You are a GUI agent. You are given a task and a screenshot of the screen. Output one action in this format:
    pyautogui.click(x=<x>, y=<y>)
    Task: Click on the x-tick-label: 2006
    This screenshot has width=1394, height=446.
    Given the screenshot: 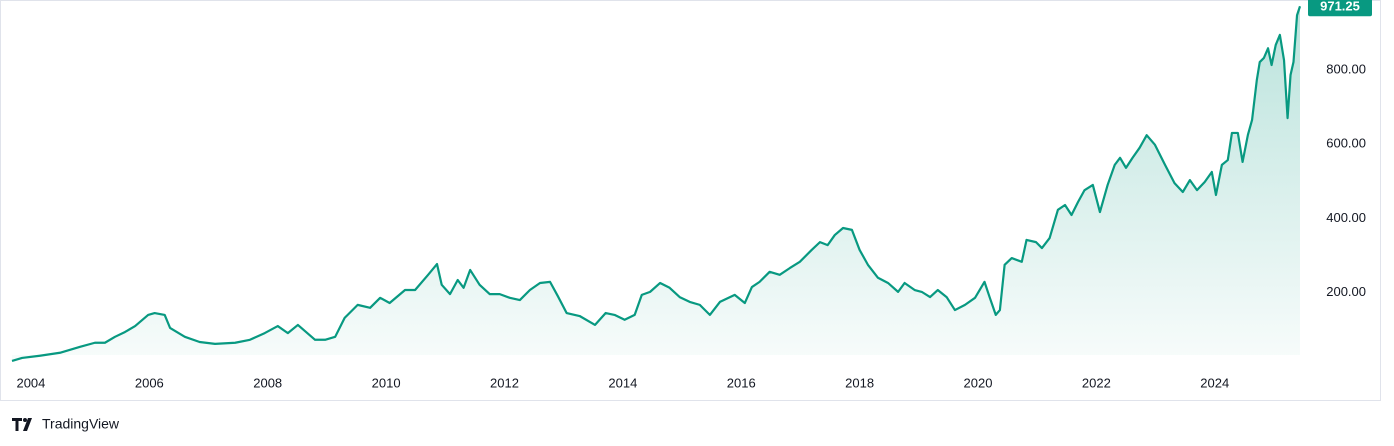 What is the action you would take?
    pyautogui.click(x=149, y=382)
    